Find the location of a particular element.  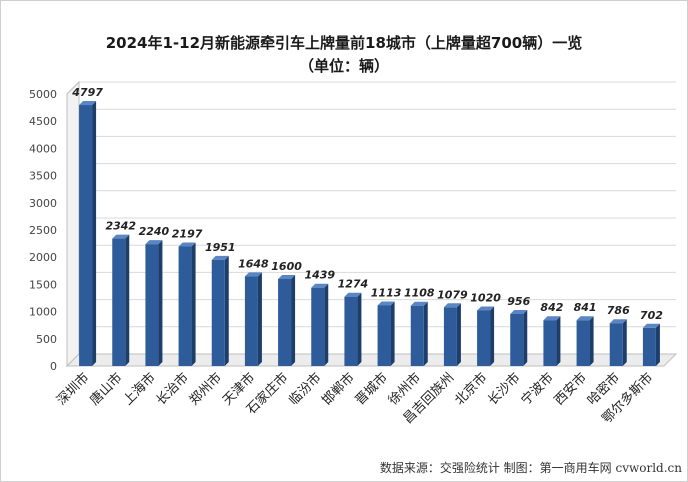

category-label: 邯郸市 is located at coordinates (338, 389).